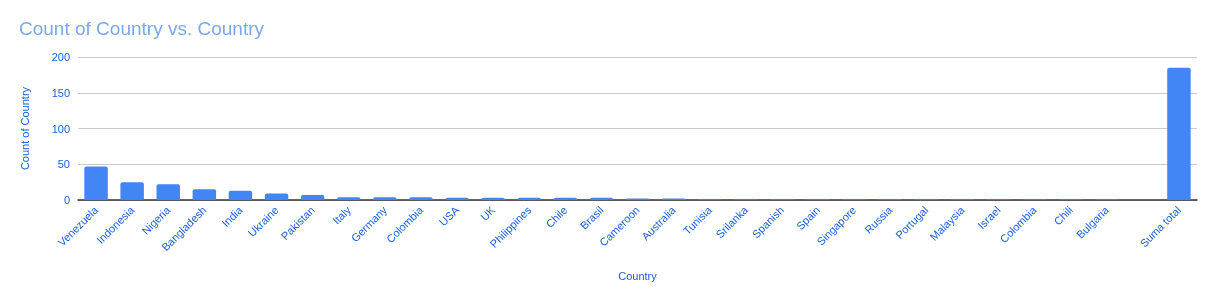 This screenshot has height=307, width=1212. I want to click on chart-title: Count of Country vs. Country, so click(142, 28).